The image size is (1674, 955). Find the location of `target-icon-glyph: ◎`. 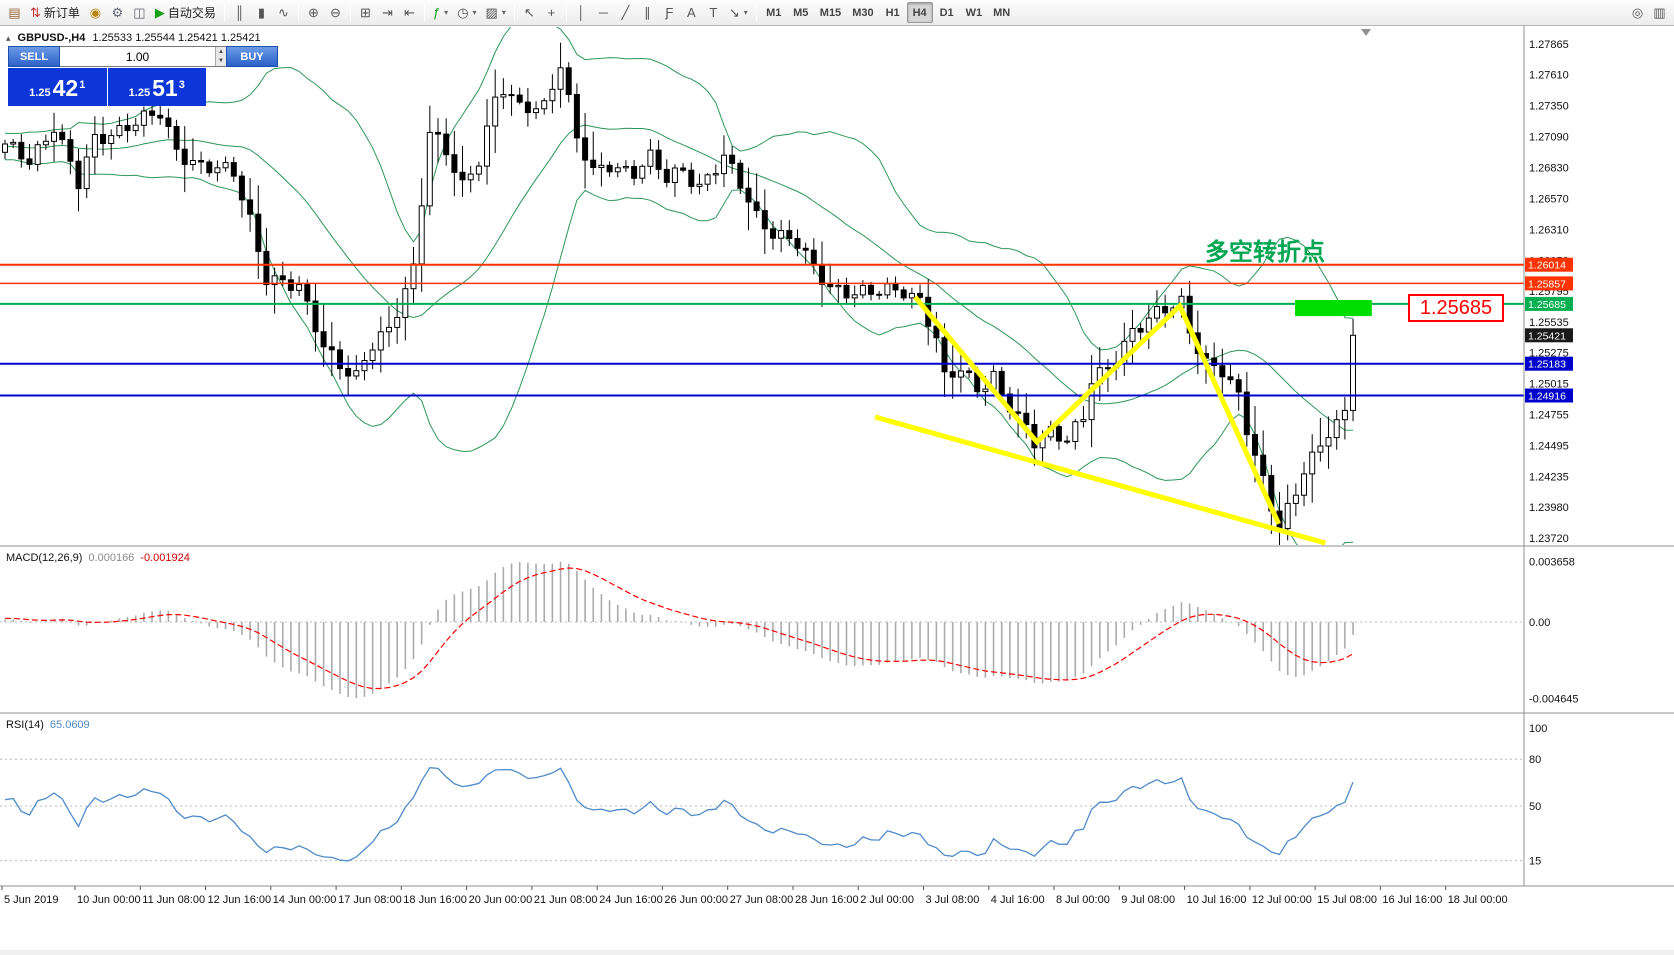

target-icon-glyph: ◎ is located at coordinates (1637, 12).